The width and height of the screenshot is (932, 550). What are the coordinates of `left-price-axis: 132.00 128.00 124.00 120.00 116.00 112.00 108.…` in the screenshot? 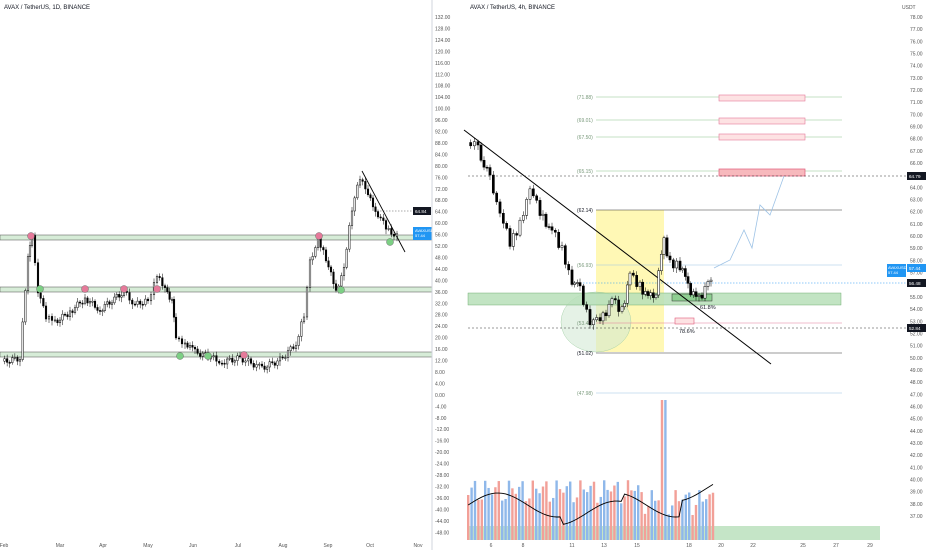 It's located at (443, 275).